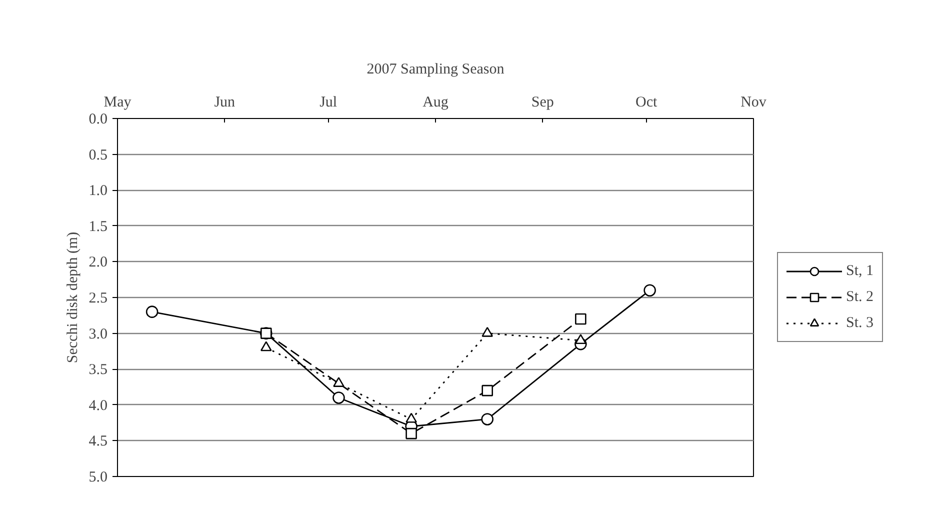 Image resolution: width=937 pixels, height=521 pixels. Describe the element at coordinates (98, 262) in the screenshot. I see `y-tick-label: 2.0` at that location.